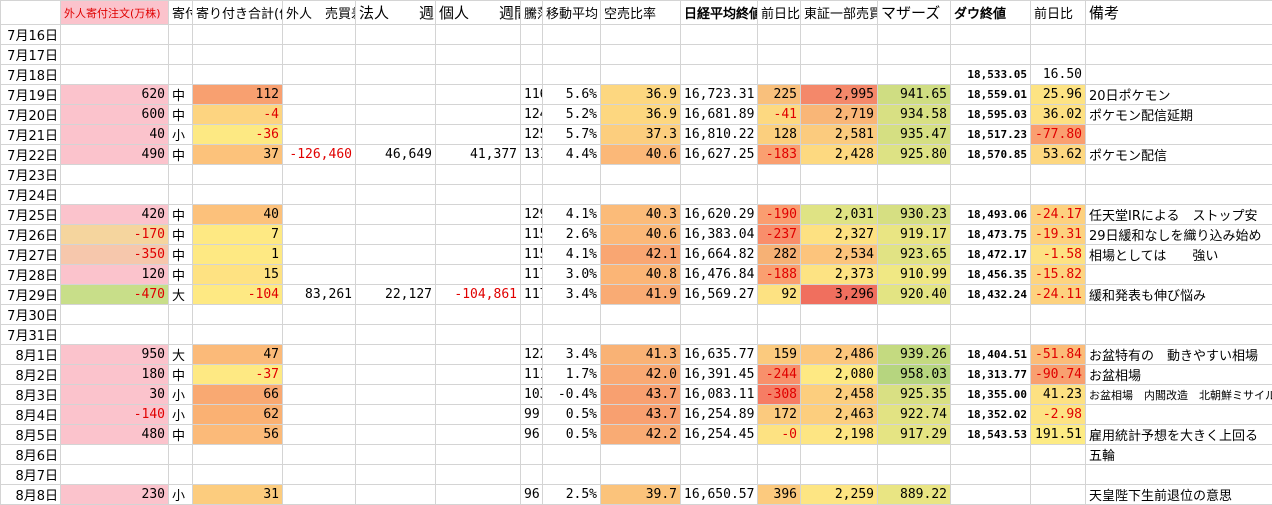 The image size is (1272, 505). What do you see at coordinates (532, 115) in the screenshot?
I see `cell: 124.7` at bounding box center [532, 115].